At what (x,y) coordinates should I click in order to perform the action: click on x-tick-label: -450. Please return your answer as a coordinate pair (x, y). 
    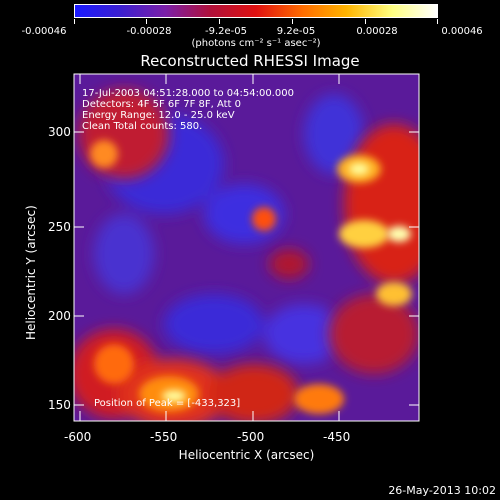
    Looking at the image, I should click on (337, 437).